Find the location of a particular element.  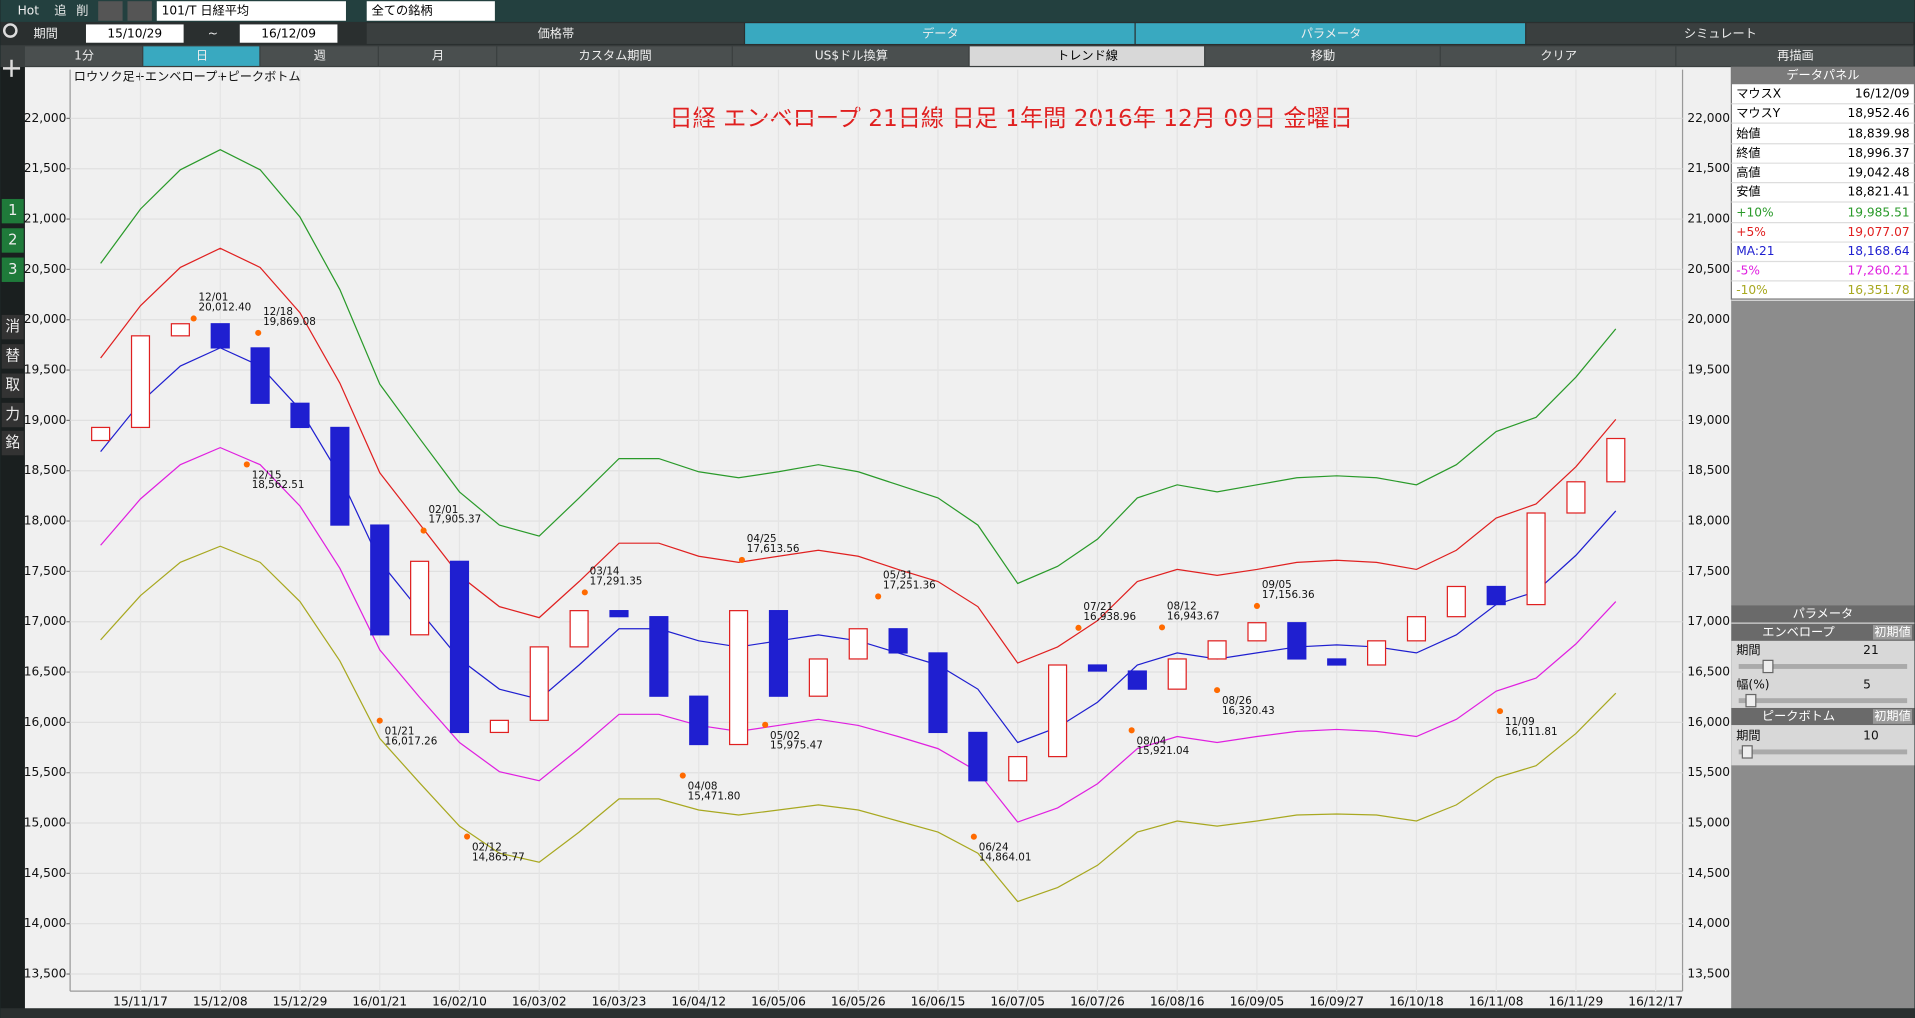

sidebar-label: 取 is located at coordinates (12, 385).